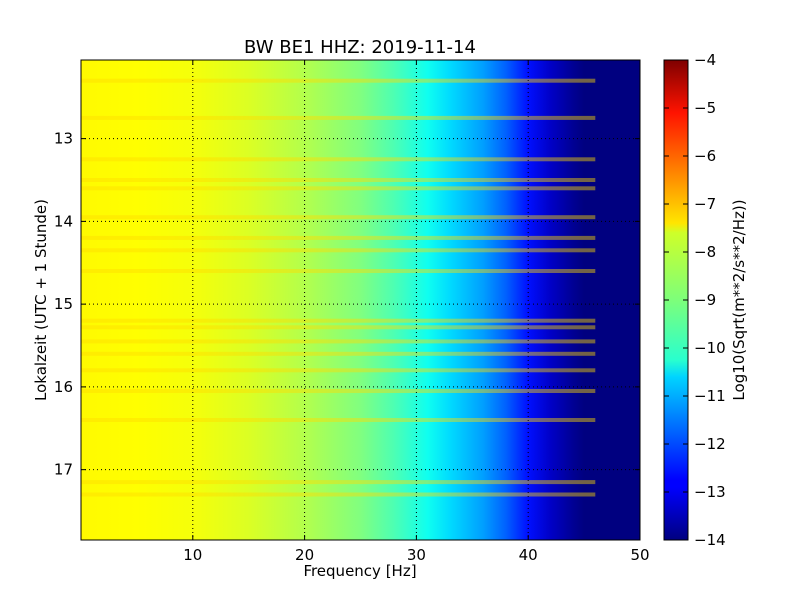  What do you see at coordinates (705, 156) in the screenshot?
I see `colorbar-tick-label: −6` at bounding box center [705, 156].